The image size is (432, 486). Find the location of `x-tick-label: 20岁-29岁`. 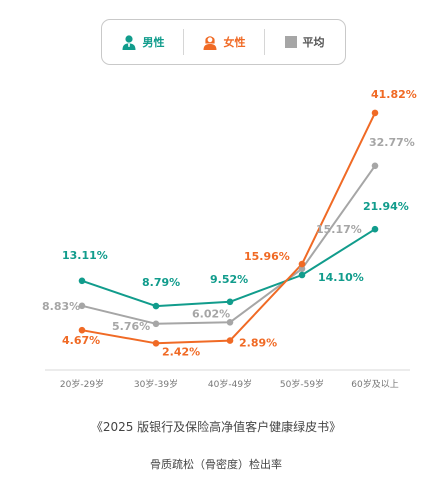

x-tick-label: 20岁-29岁 is located at coordinates (82, 384).